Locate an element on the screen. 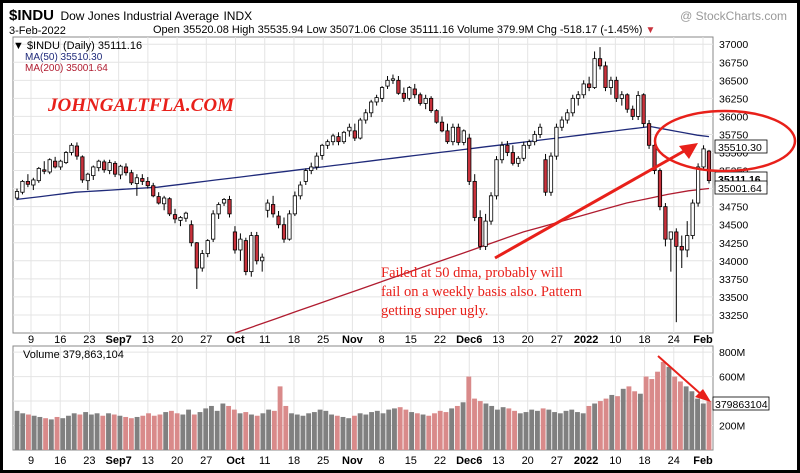  volume-badge-box is located at coordinates (741, 403).